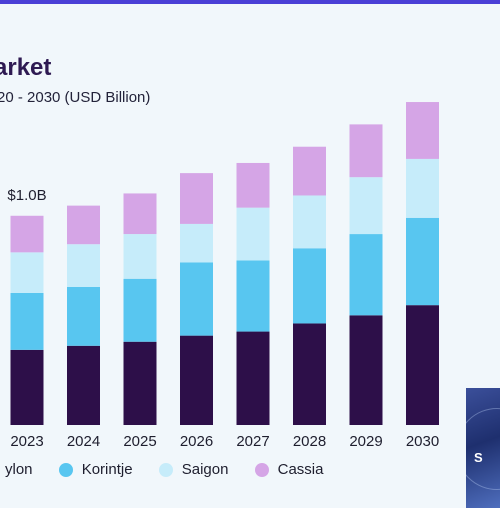 The image size is (500, 508). Describe the element at coordinates (366, 370) in the screenshot. I see `bar-segment-ylon-2029` at that location.